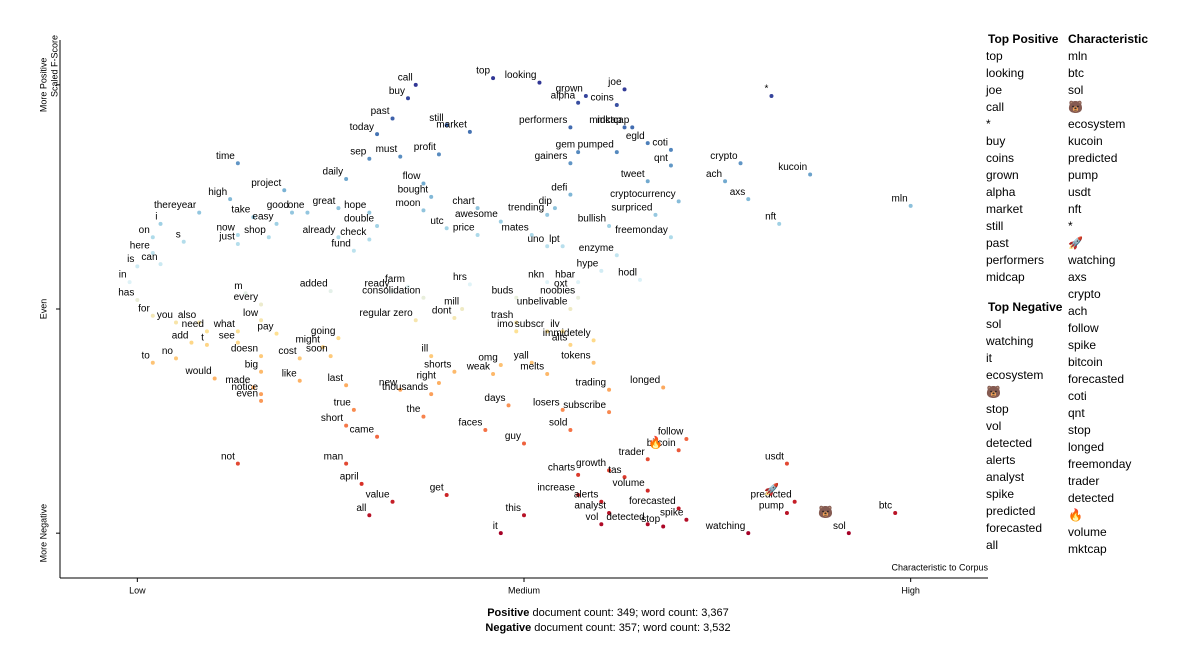  What do you see at coordinates (633, 174) in the screenshot?
I see `word-label: tweet` at bounding box center [633, 174].